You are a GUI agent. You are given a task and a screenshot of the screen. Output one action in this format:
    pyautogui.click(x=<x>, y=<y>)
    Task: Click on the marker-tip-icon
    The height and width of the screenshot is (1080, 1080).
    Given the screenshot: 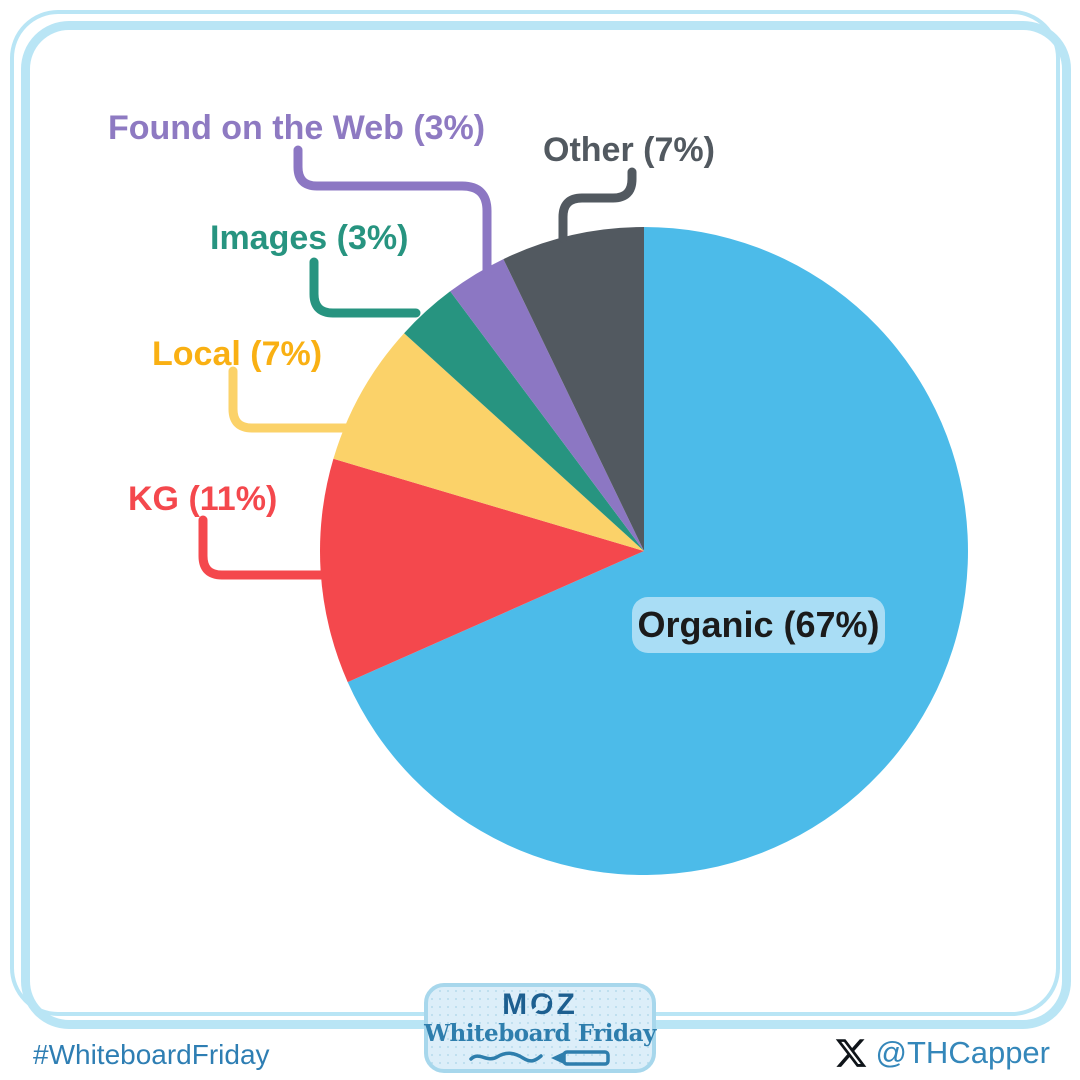 What is the action you would take?
    pyautogui.click(x=557, y=1058)
    